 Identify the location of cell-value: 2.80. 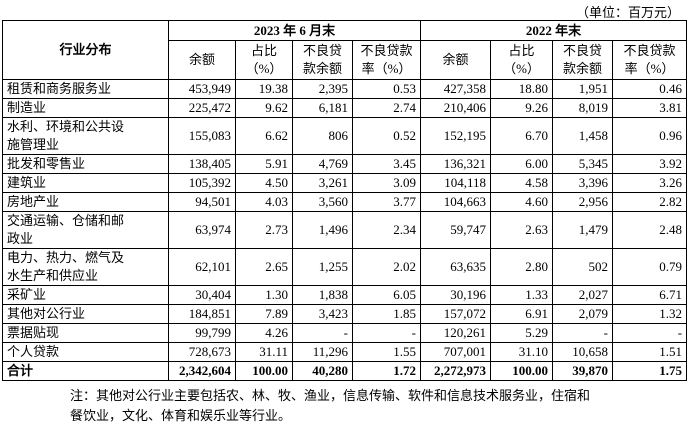
(522, 267).